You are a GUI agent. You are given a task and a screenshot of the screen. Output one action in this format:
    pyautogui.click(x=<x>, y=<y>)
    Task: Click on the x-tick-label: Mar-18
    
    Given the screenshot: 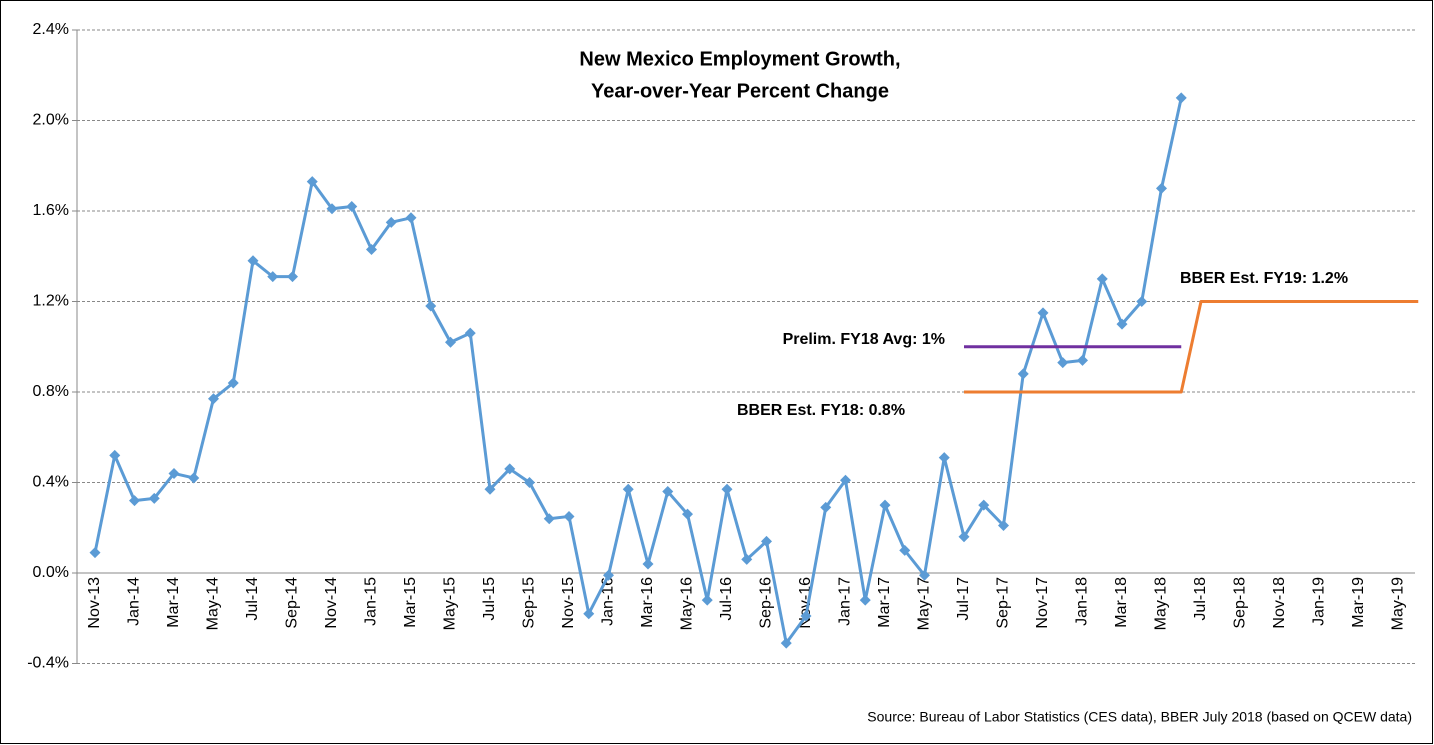 What is the action you would take?
    pyautogui.click(x=1121, y=602)
    